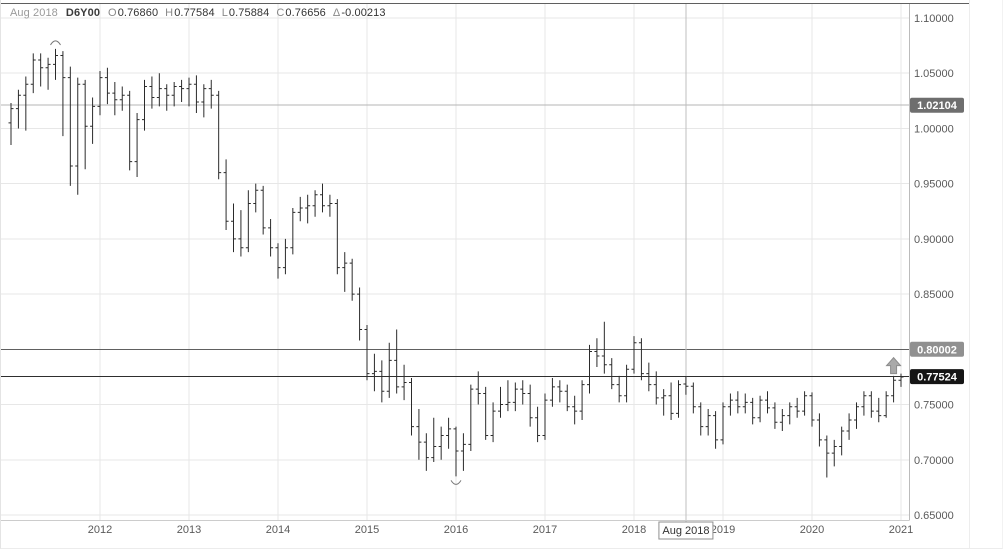 The width and height of the screenshot is (1003, 549). Describe the element at coordinates (634, 530) in the screenshot. I see `x-axis-year-label: 2018` at that location.